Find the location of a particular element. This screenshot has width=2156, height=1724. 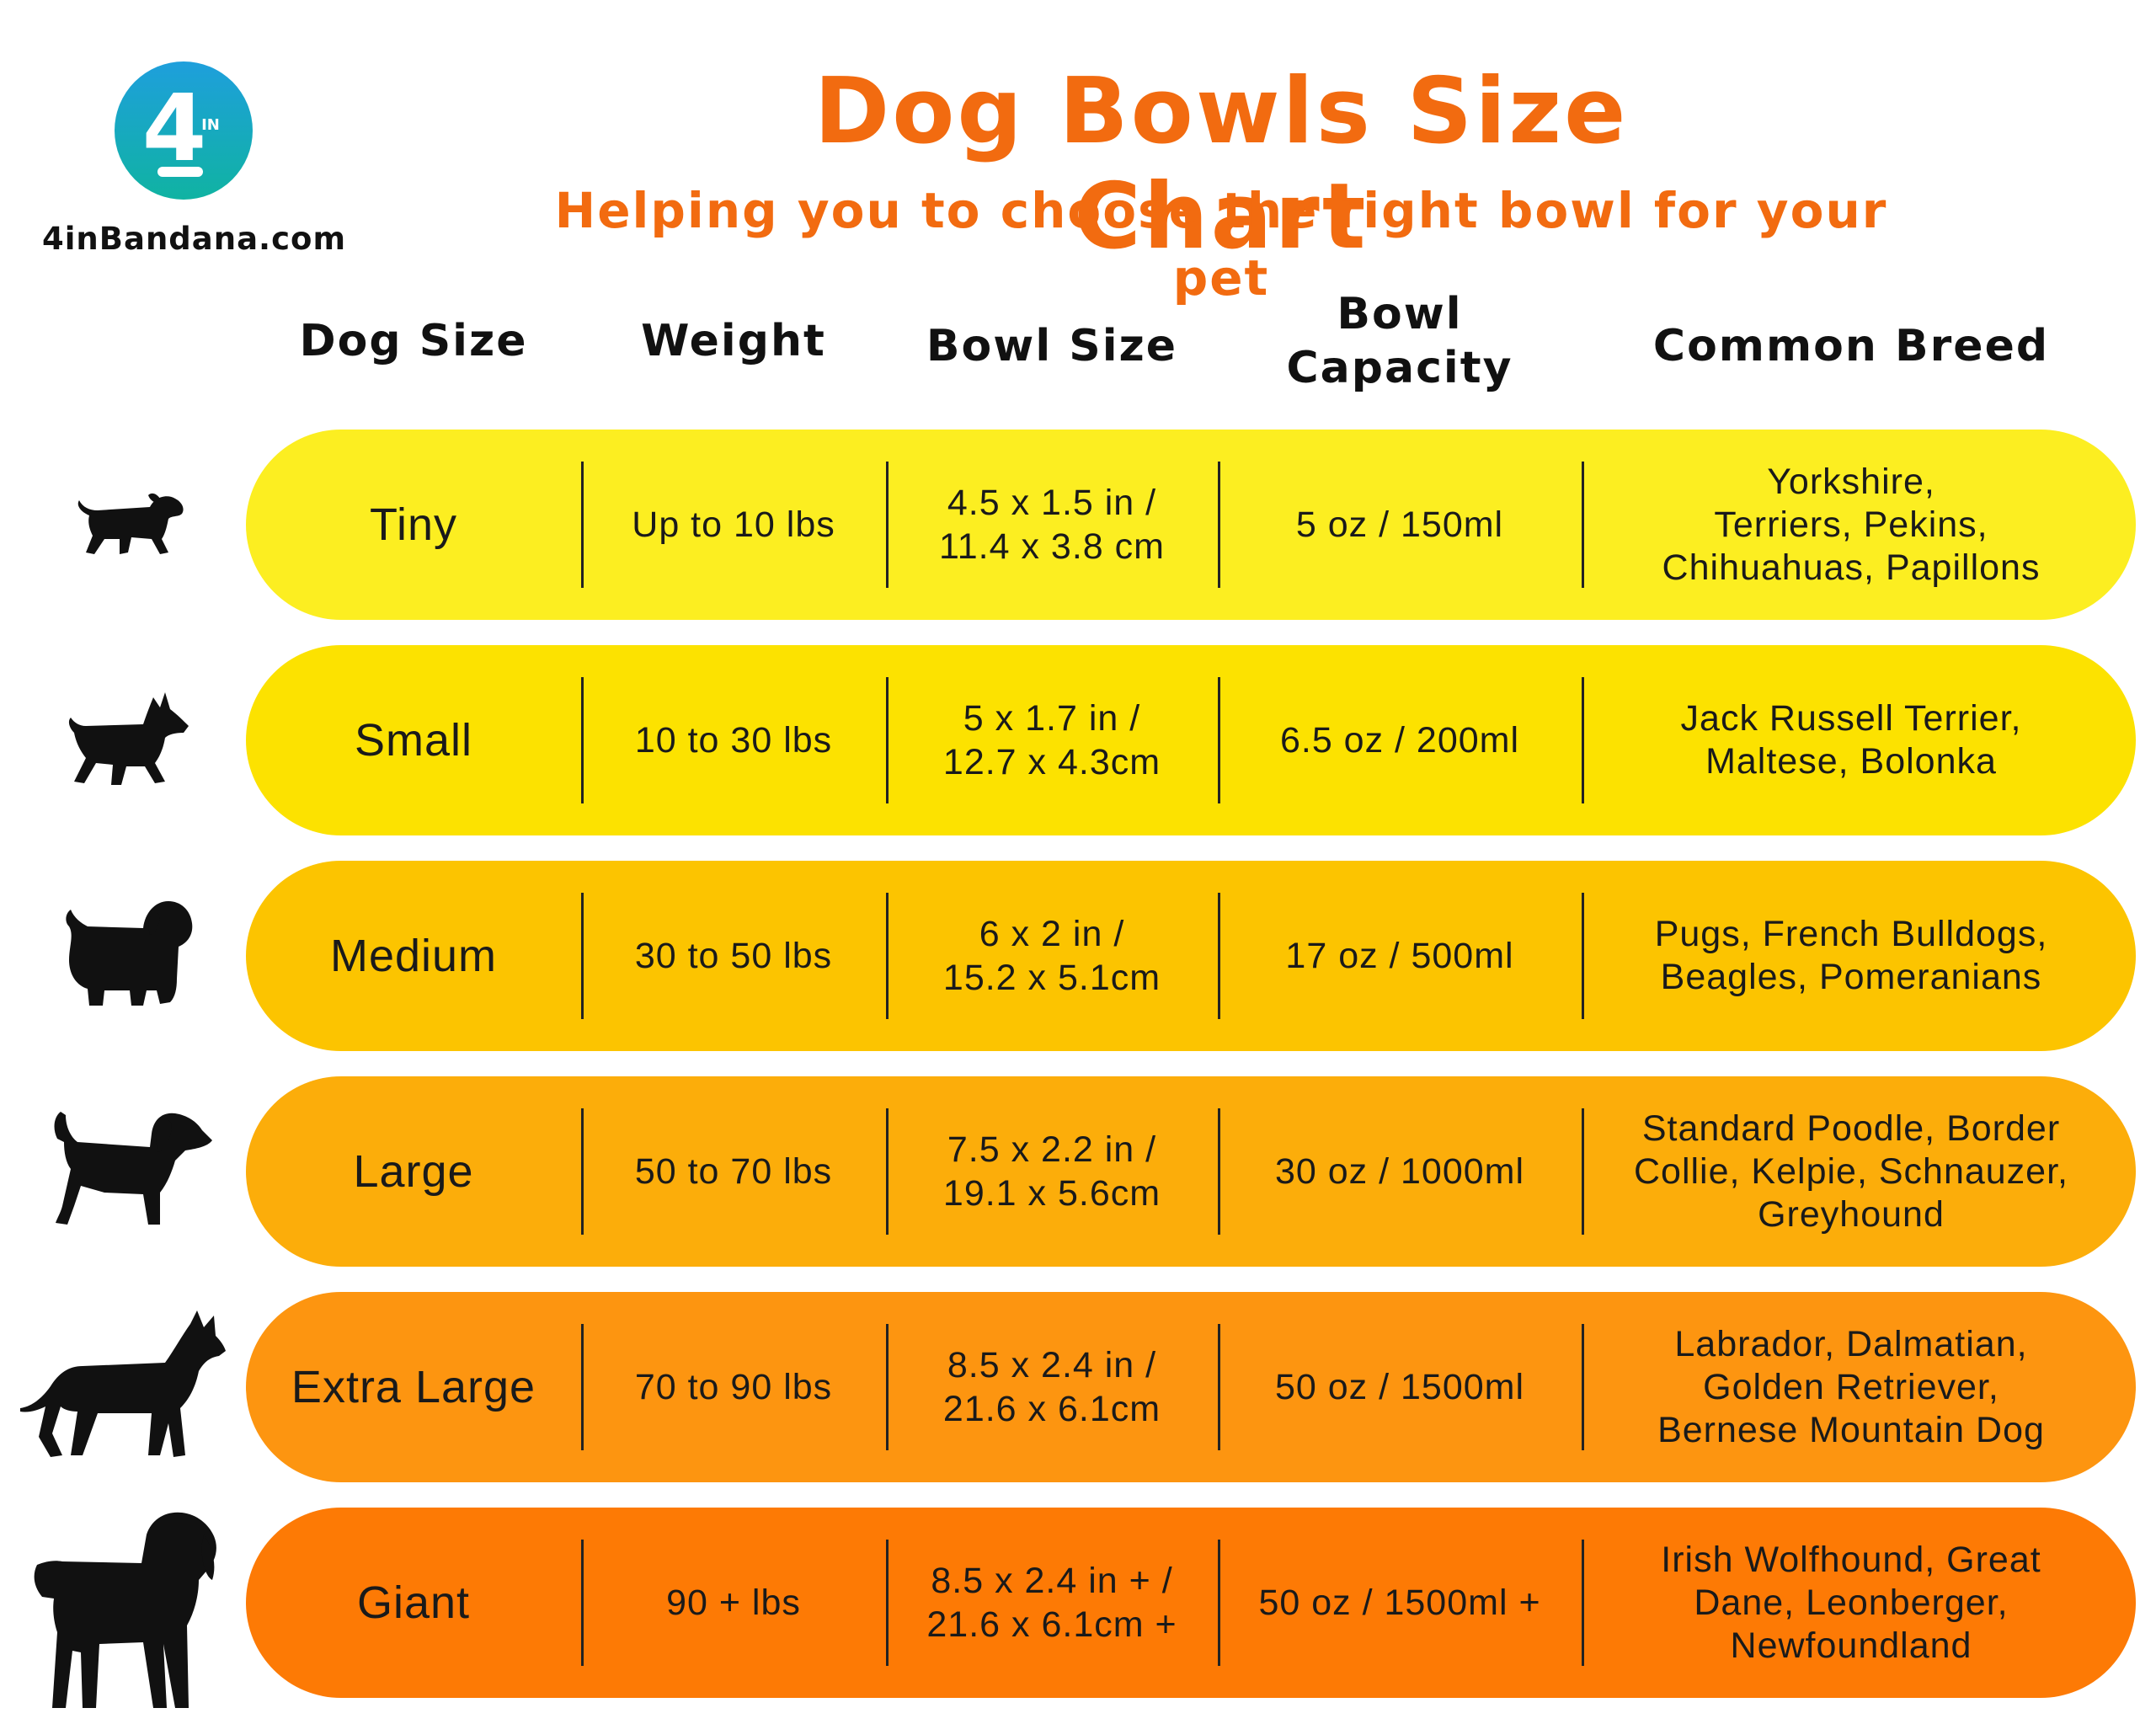

small-dog-icon is located at coordinates (130, 740).